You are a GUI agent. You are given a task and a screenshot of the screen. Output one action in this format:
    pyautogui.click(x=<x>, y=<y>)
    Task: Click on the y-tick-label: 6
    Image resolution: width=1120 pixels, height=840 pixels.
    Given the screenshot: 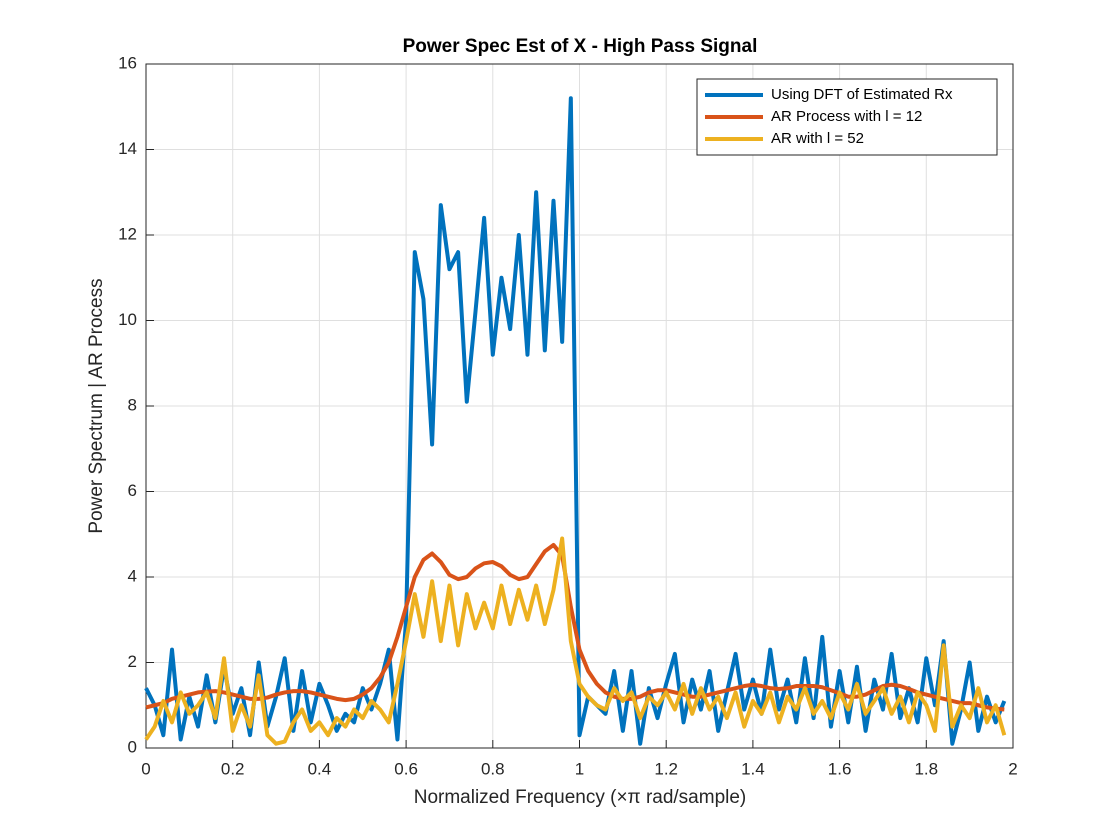 What is the action you would take?
    pyautogui.click(x=132, y=490)
    